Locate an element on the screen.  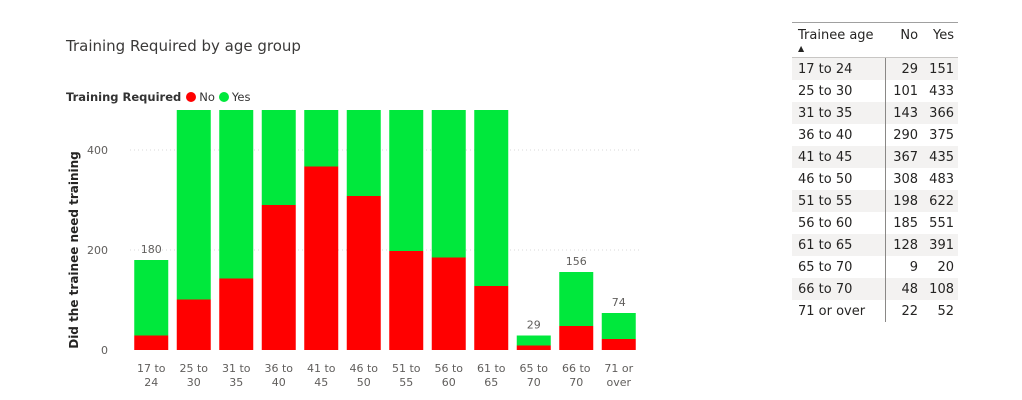
x-tick-label: 30 is located at coordinates (194, 382).